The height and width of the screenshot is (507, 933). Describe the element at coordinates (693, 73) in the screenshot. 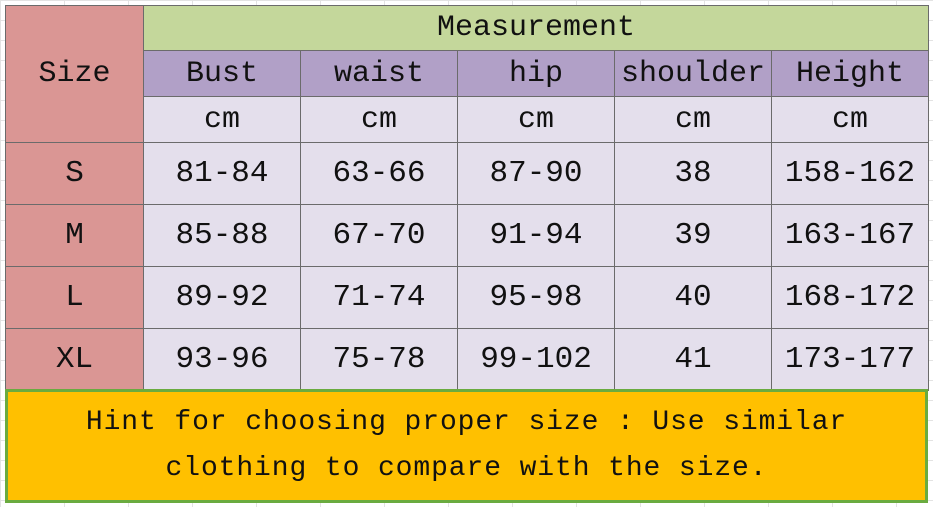

I see `column-header: shoulder` at that location.